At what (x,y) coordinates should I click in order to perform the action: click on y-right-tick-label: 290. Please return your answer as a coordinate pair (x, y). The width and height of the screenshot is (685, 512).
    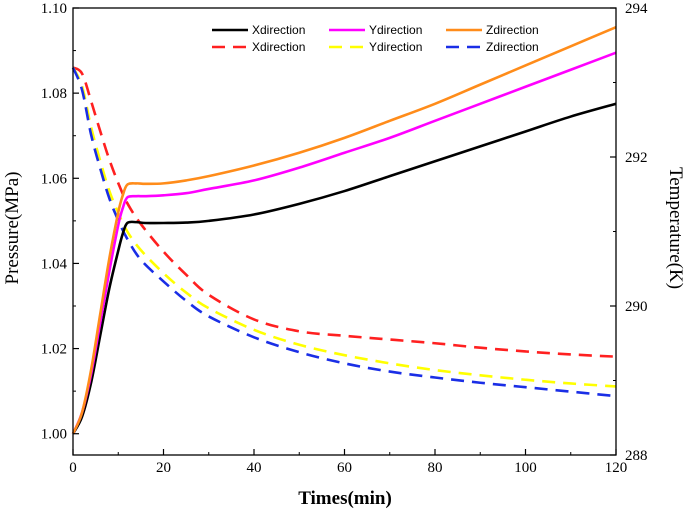
    Looking at the image, I should click on (636, 307).